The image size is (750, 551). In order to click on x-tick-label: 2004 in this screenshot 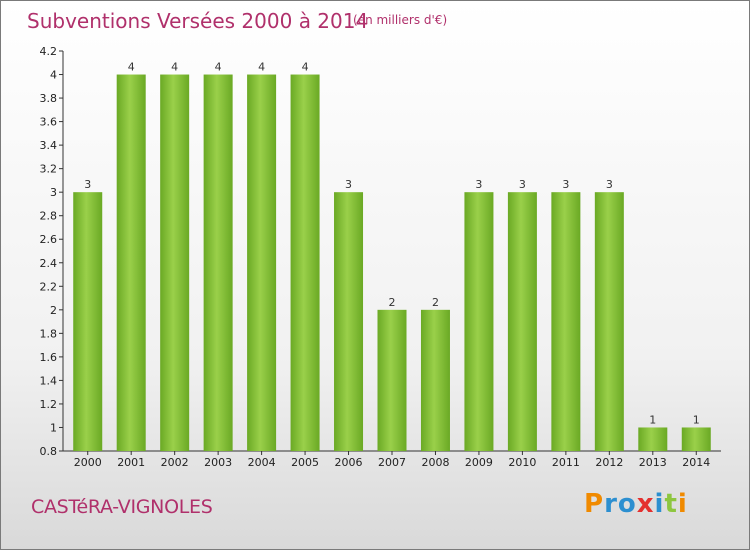, I will do `click(262, 462)`.